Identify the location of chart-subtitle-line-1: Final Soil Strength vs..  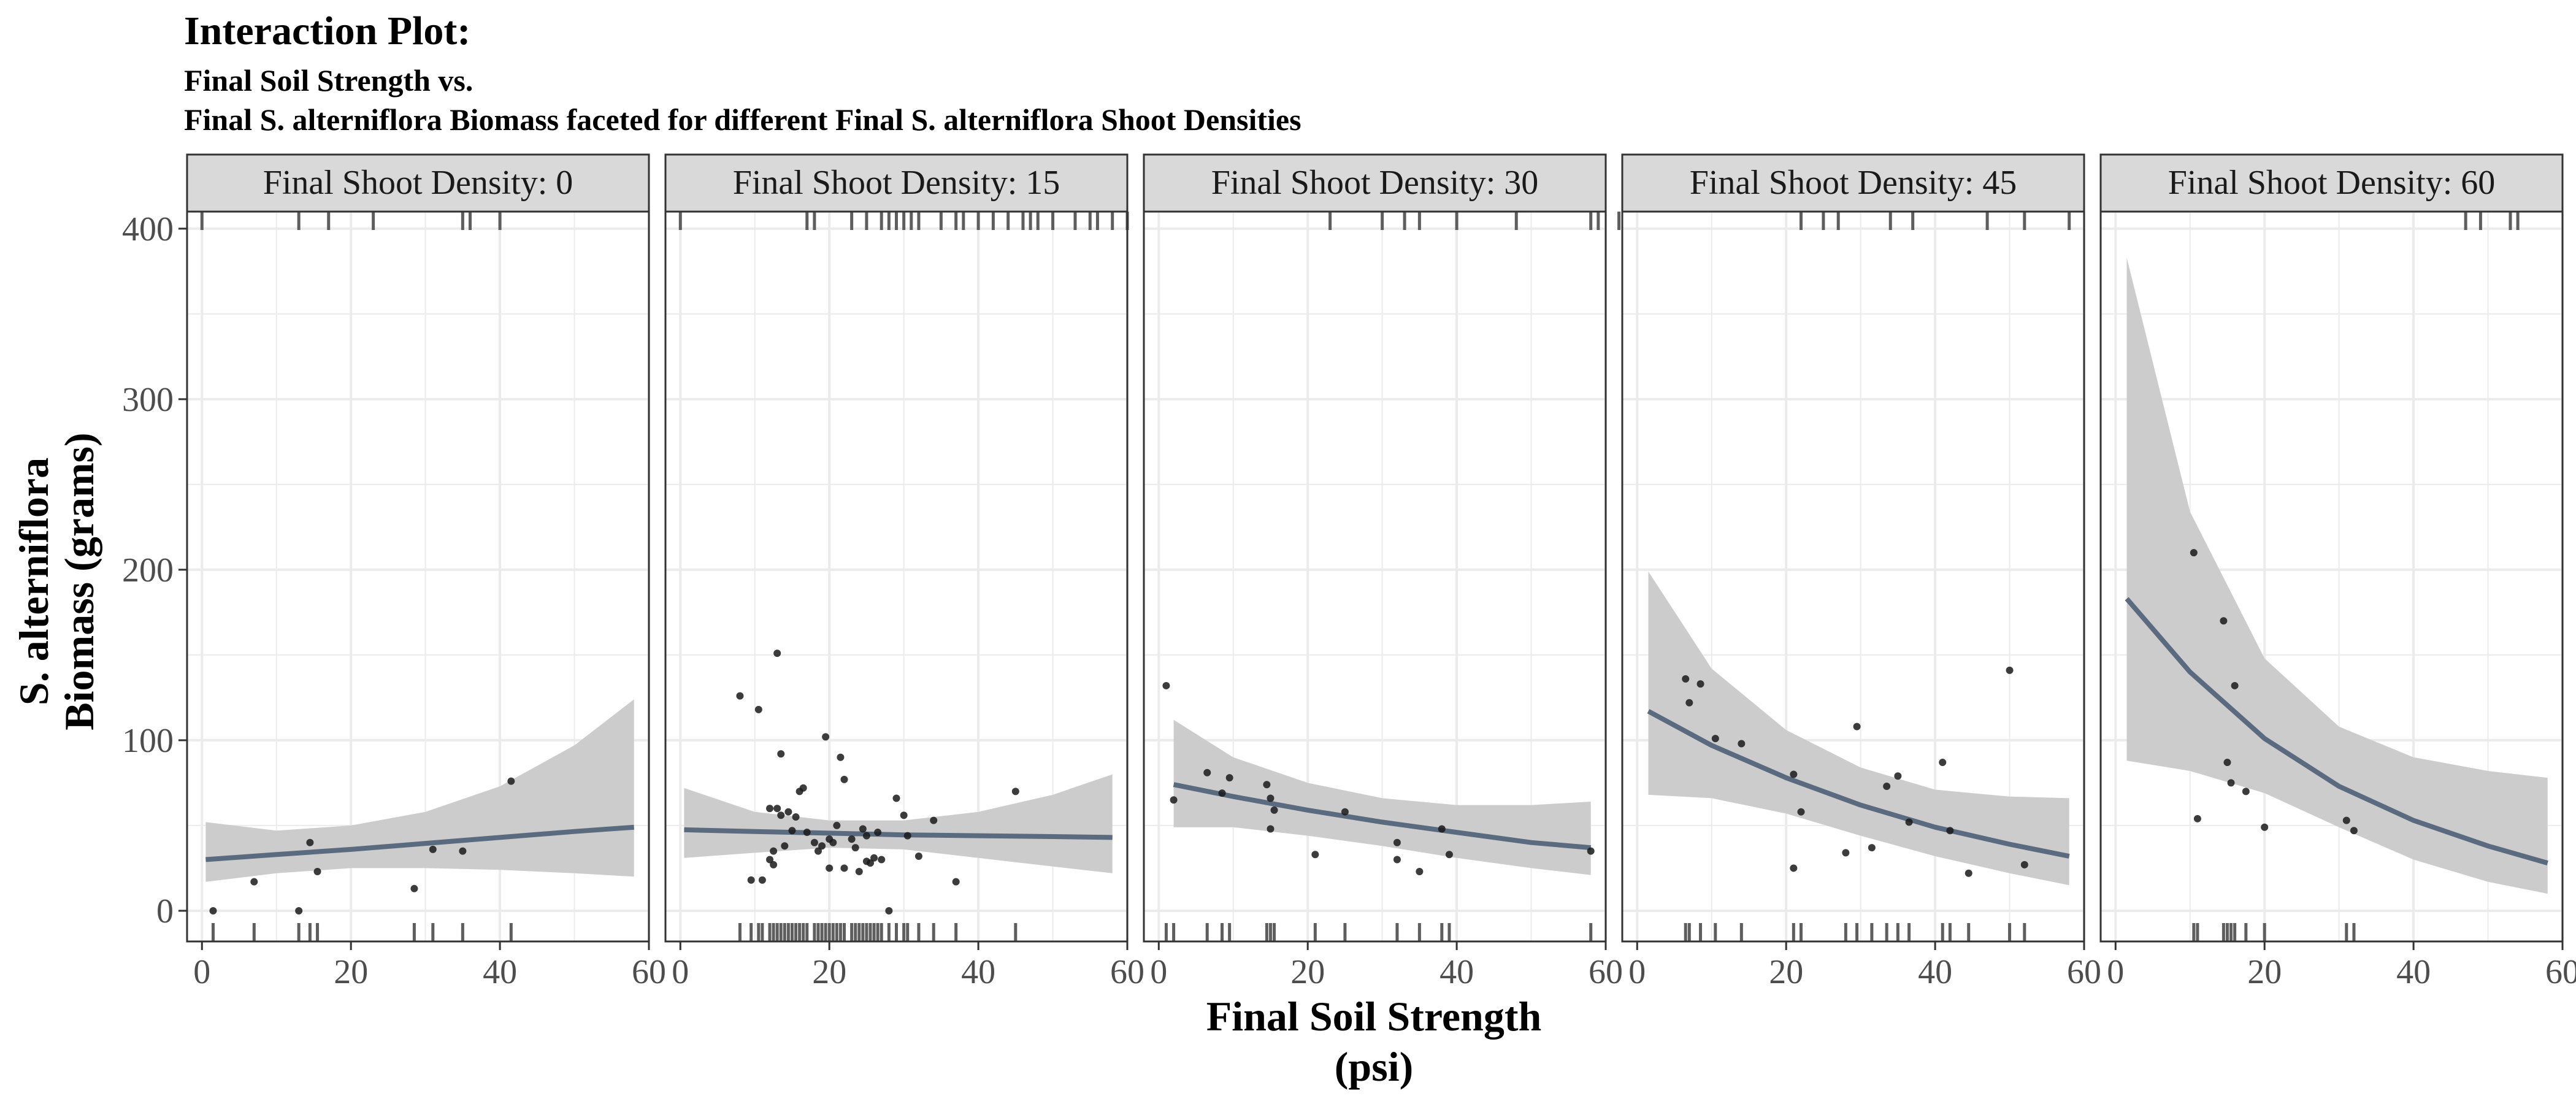
(328, 80).